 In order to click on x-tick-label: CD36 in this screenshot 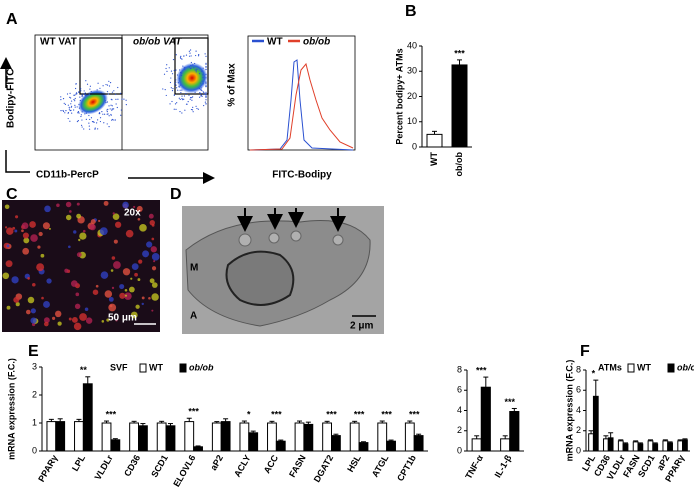, I will do `click(132, 465)`.